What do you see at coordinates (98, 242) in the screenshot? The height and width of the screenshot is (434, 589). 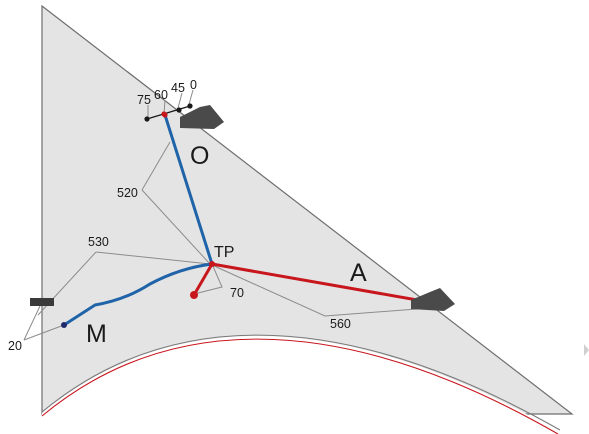 I see `label-530: 530` at bounding box center [98, 242].